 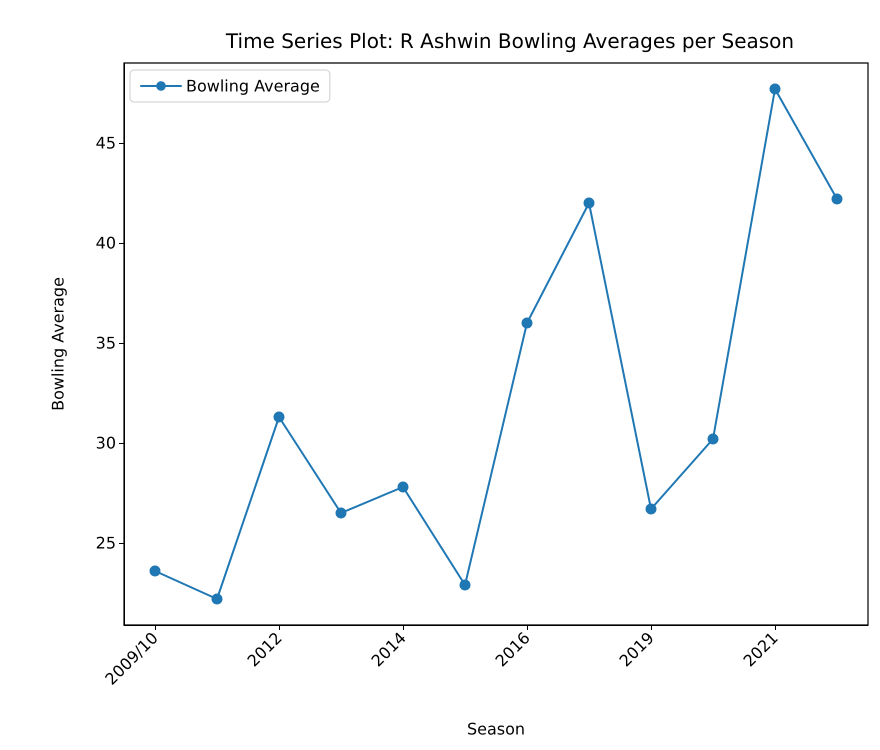 I want to click on y-tick-label: 25, so click(x=106, y=543).